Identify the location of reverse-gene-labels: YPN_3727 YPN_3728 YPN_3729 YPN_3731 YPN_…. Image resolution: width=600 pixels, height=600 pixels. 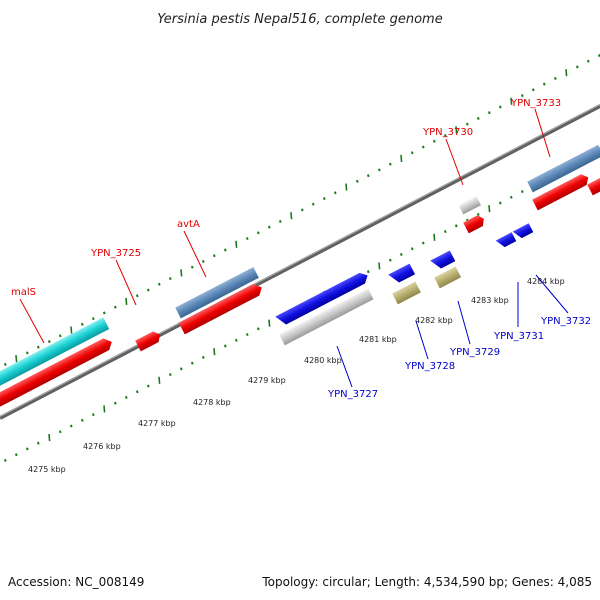
(459, 337).